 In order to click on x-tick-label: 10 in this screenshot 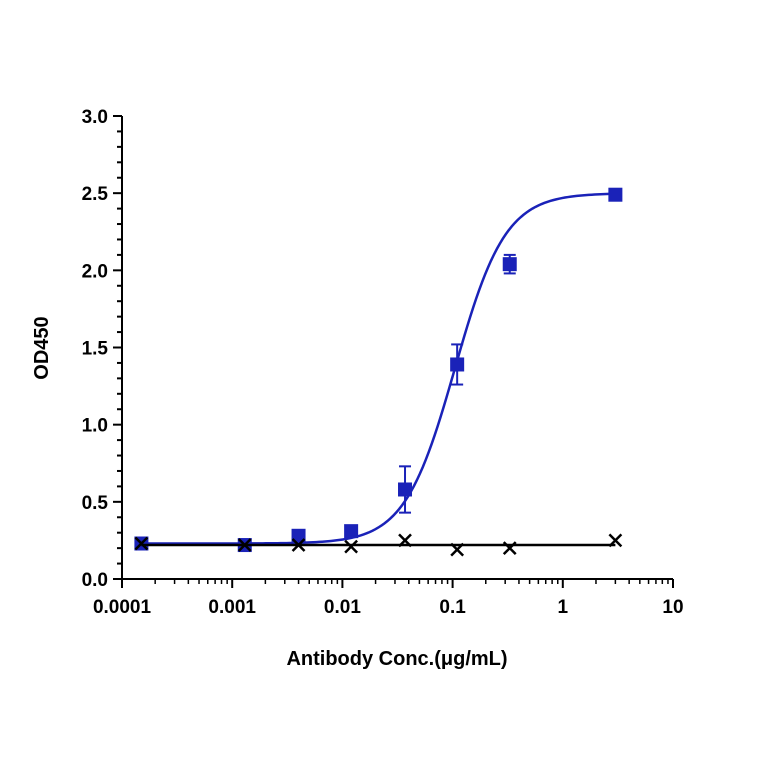, I will do `click(672, 607)`.